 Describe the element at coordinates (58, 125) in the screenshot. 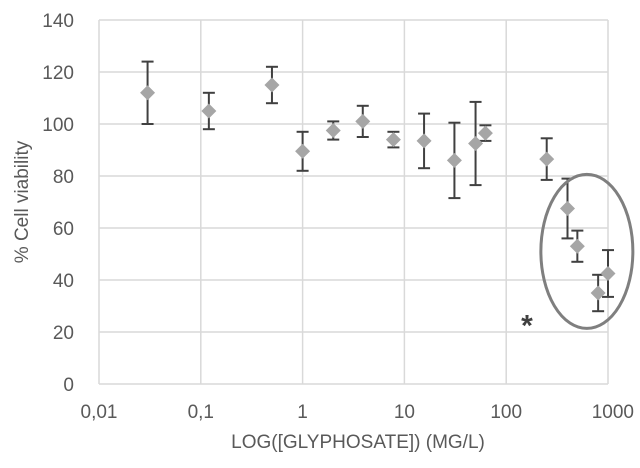

I see `y-tick-label: 100` at that location.